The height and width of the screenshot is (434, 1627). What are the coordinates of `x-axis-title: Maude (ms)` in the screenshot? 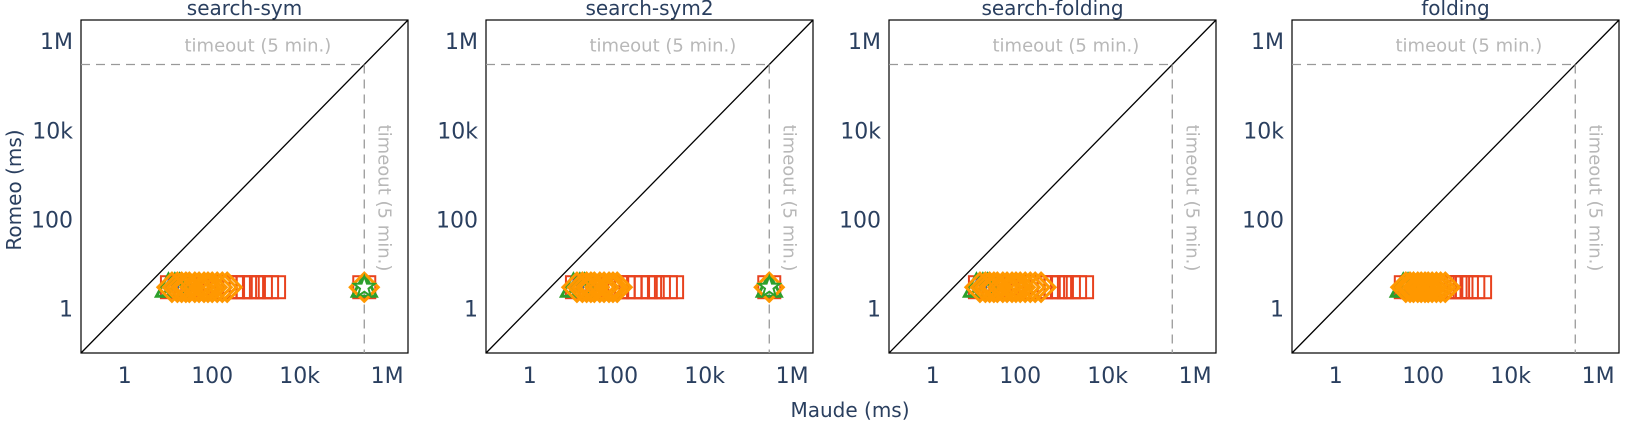 It's located at (849, 410).